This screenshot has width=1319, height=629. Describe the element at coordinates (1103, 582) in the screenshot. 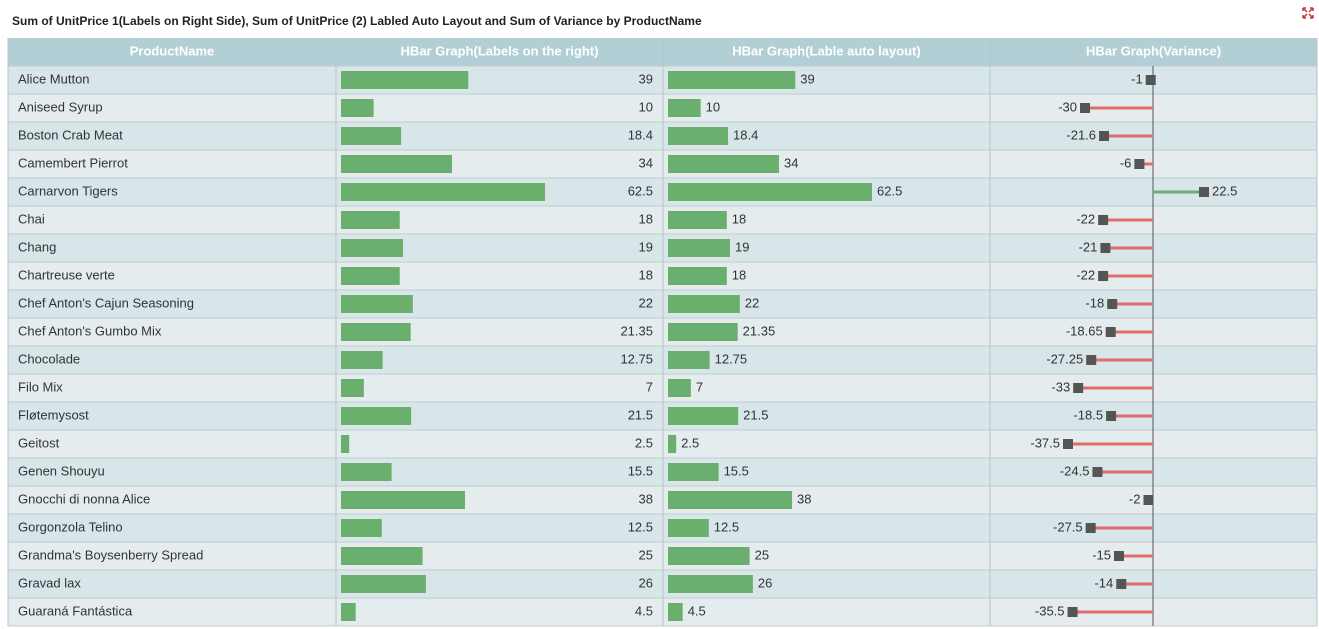

I see `value-label: -14` at that location.